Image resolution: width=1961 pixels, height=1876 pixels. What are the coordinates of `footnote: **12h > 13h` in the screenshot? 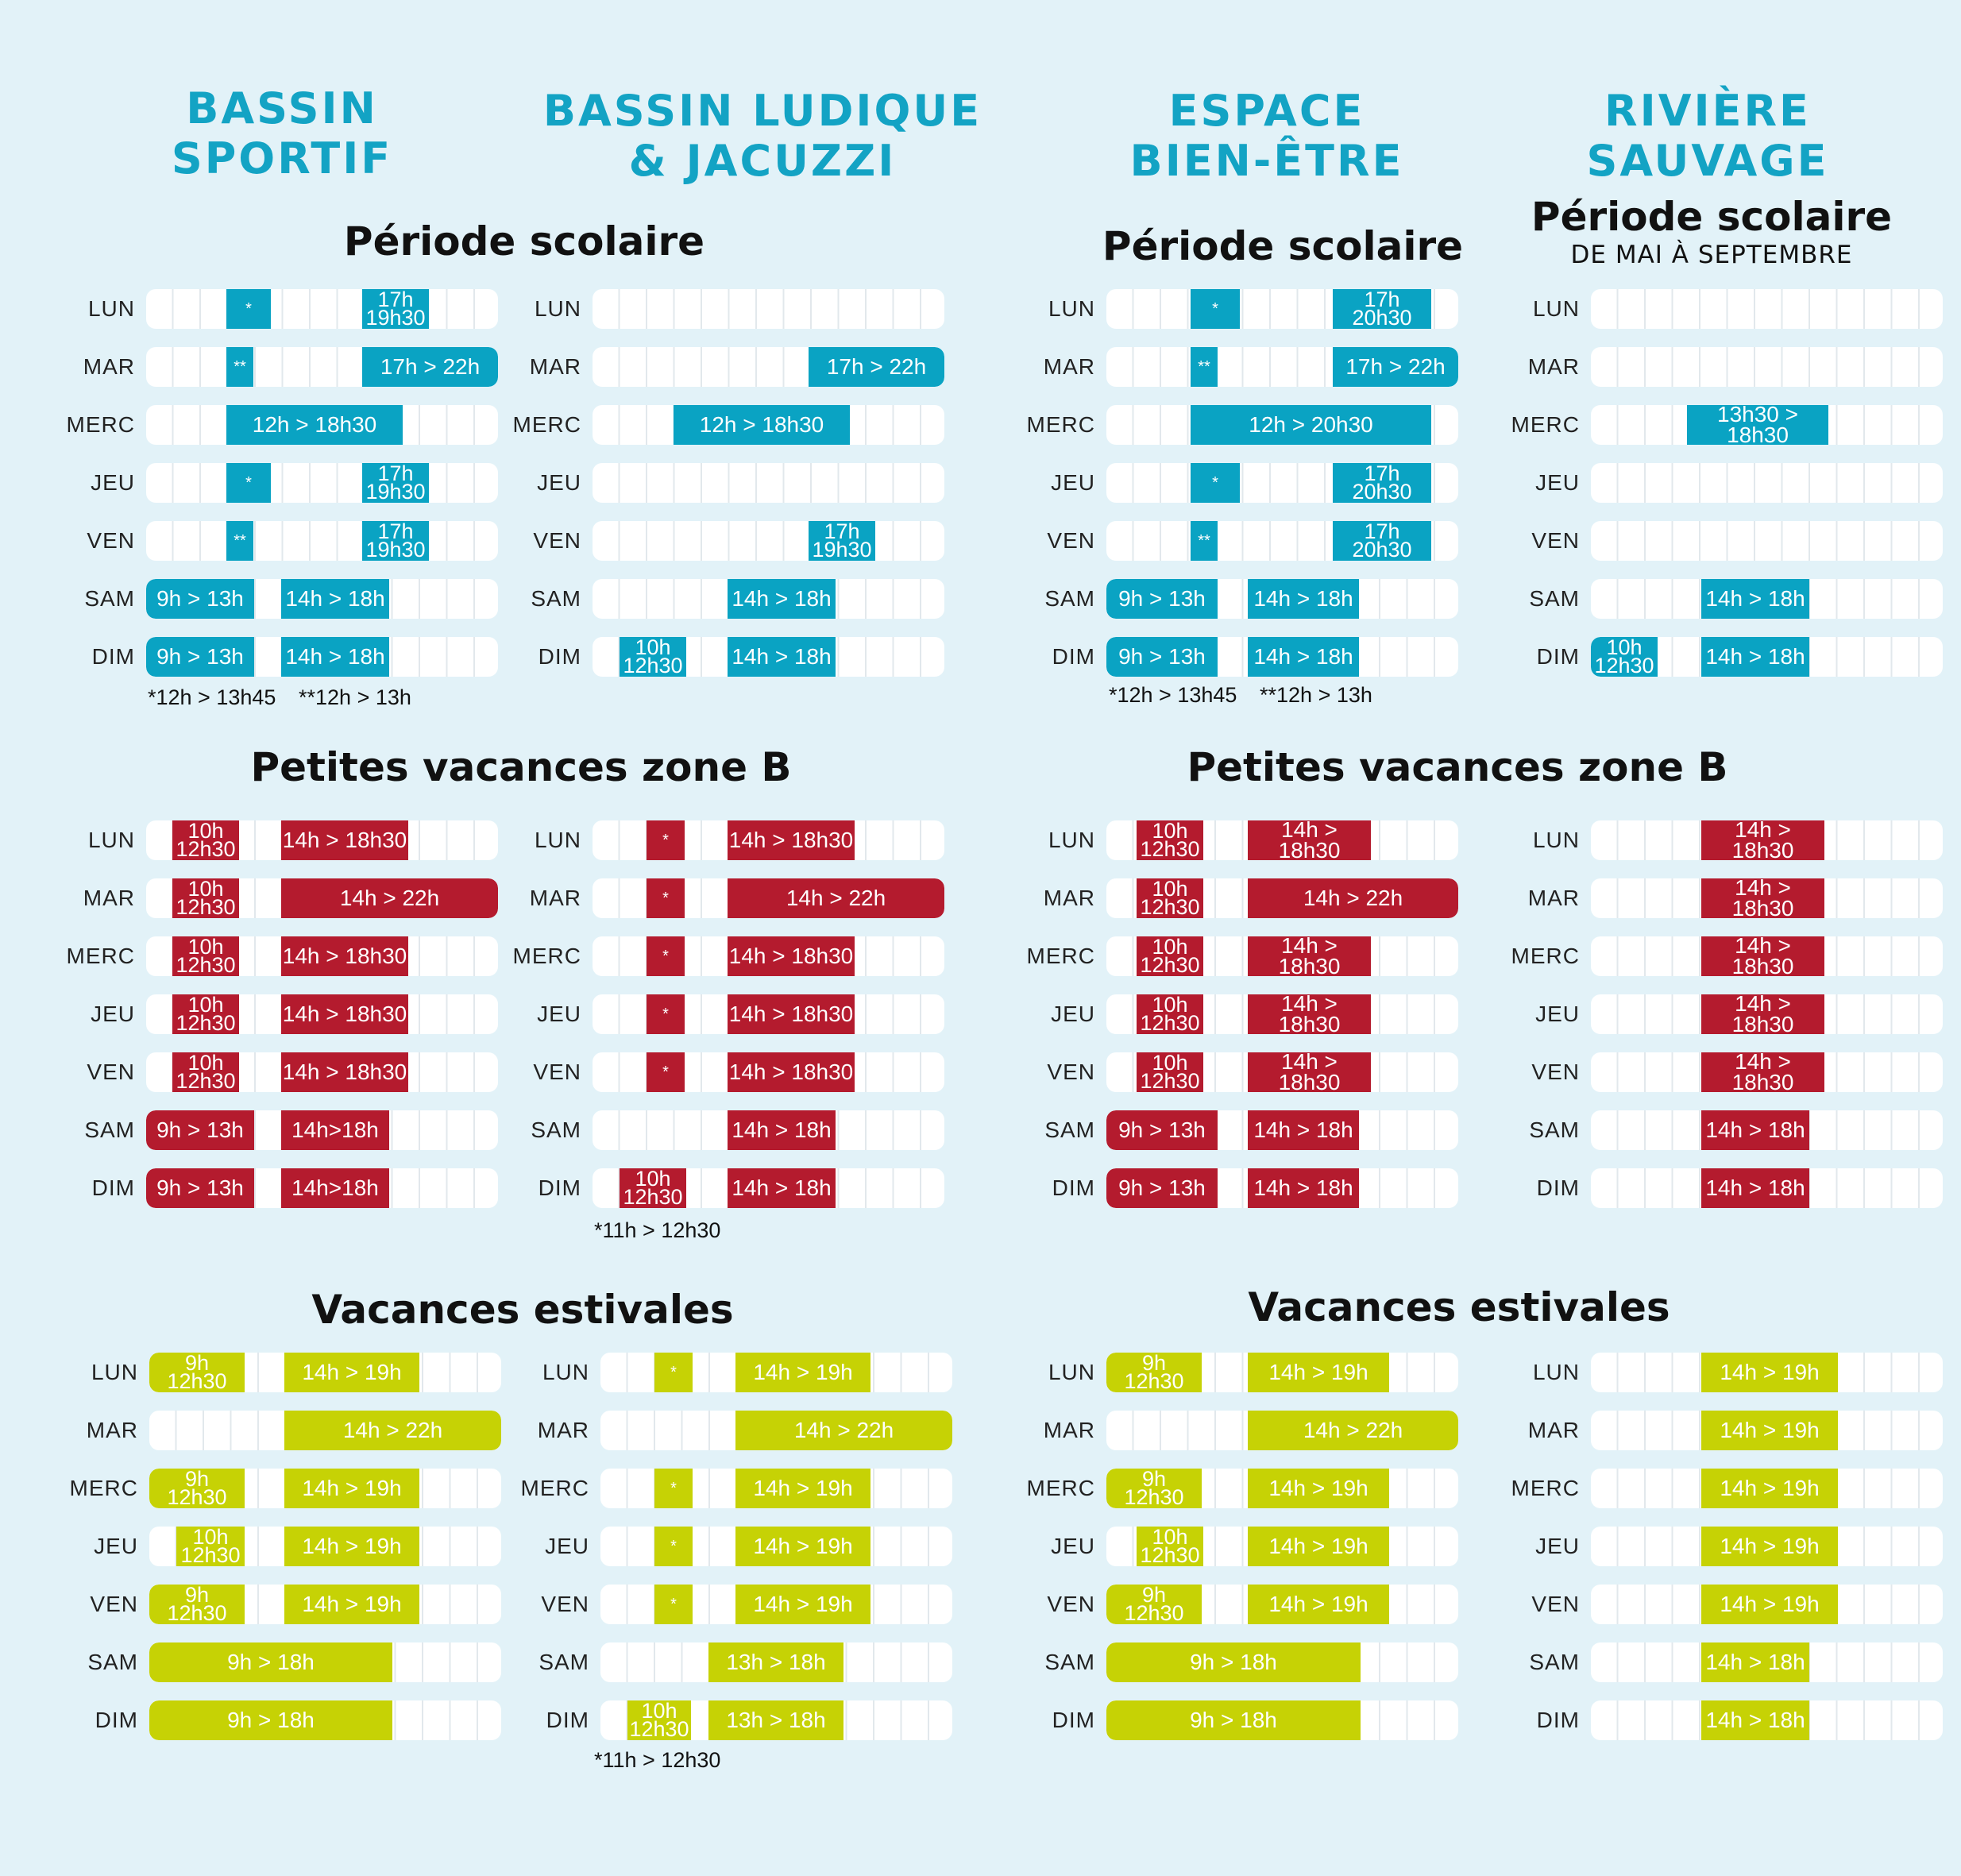 It's located at (1316, 695).